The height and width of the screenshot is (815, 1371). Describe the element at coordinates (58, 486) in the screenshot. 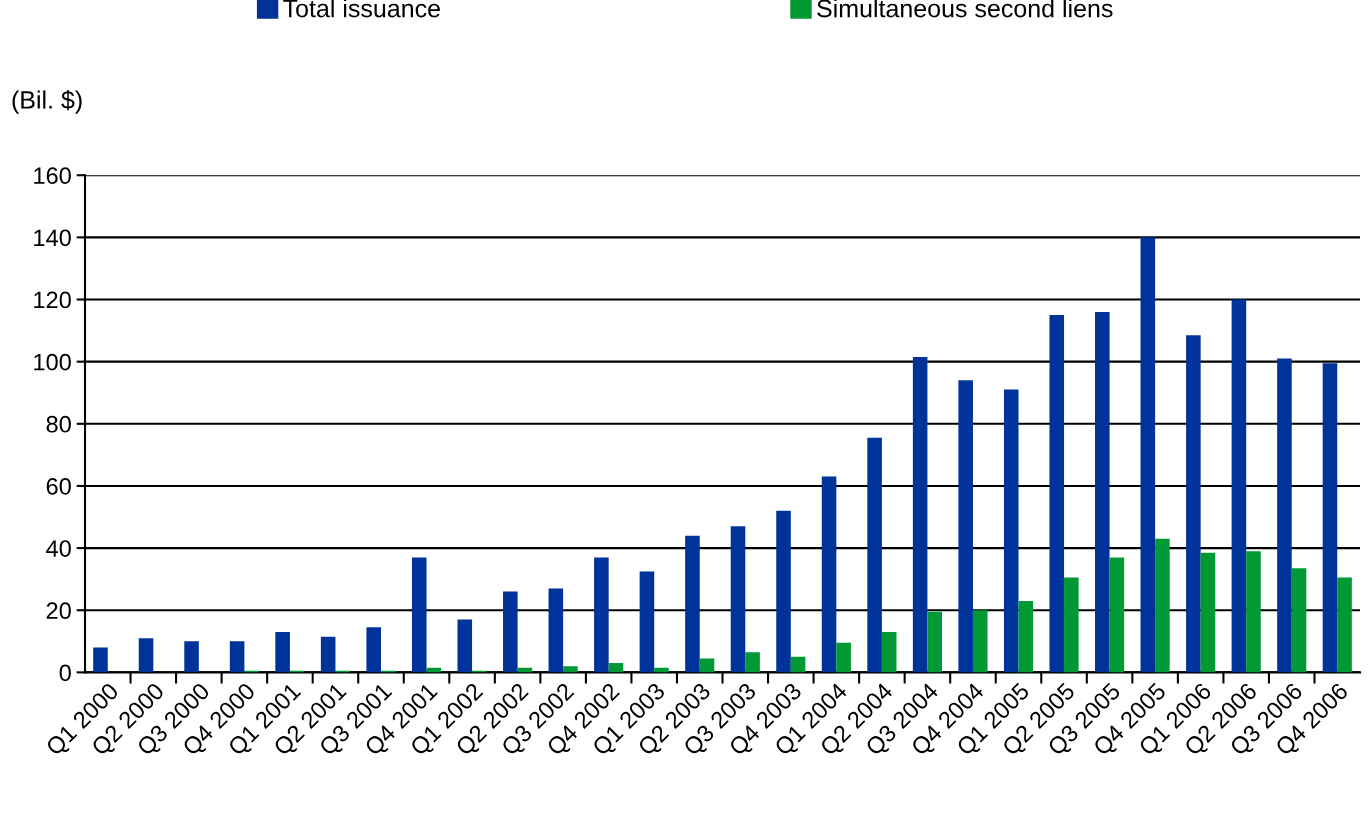

I see `y-tick-label: 60` at that location.